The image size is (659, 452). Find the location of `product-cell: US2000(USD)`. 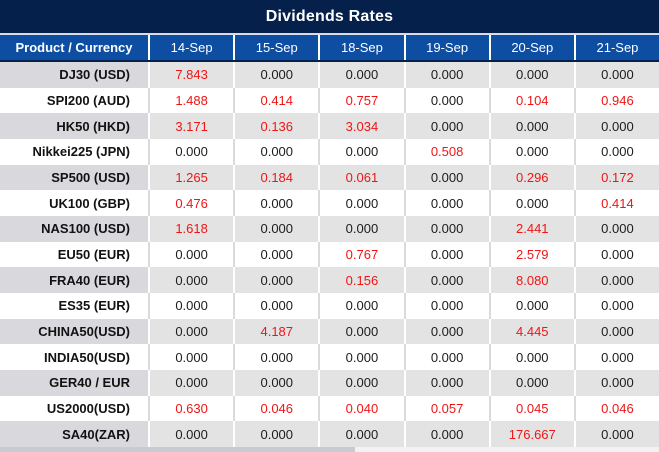

product-cell: US2000(USD) is located at coordinates (74, 408).